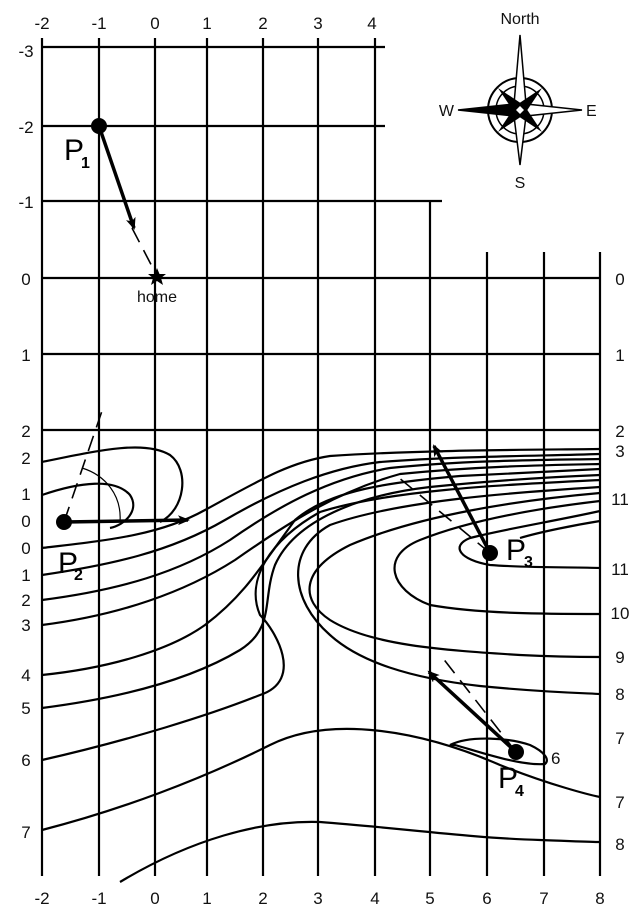 The height and width of the screenshot is (913, 633). I want to click on x-tick-bottom: -1, so click(98, 898).